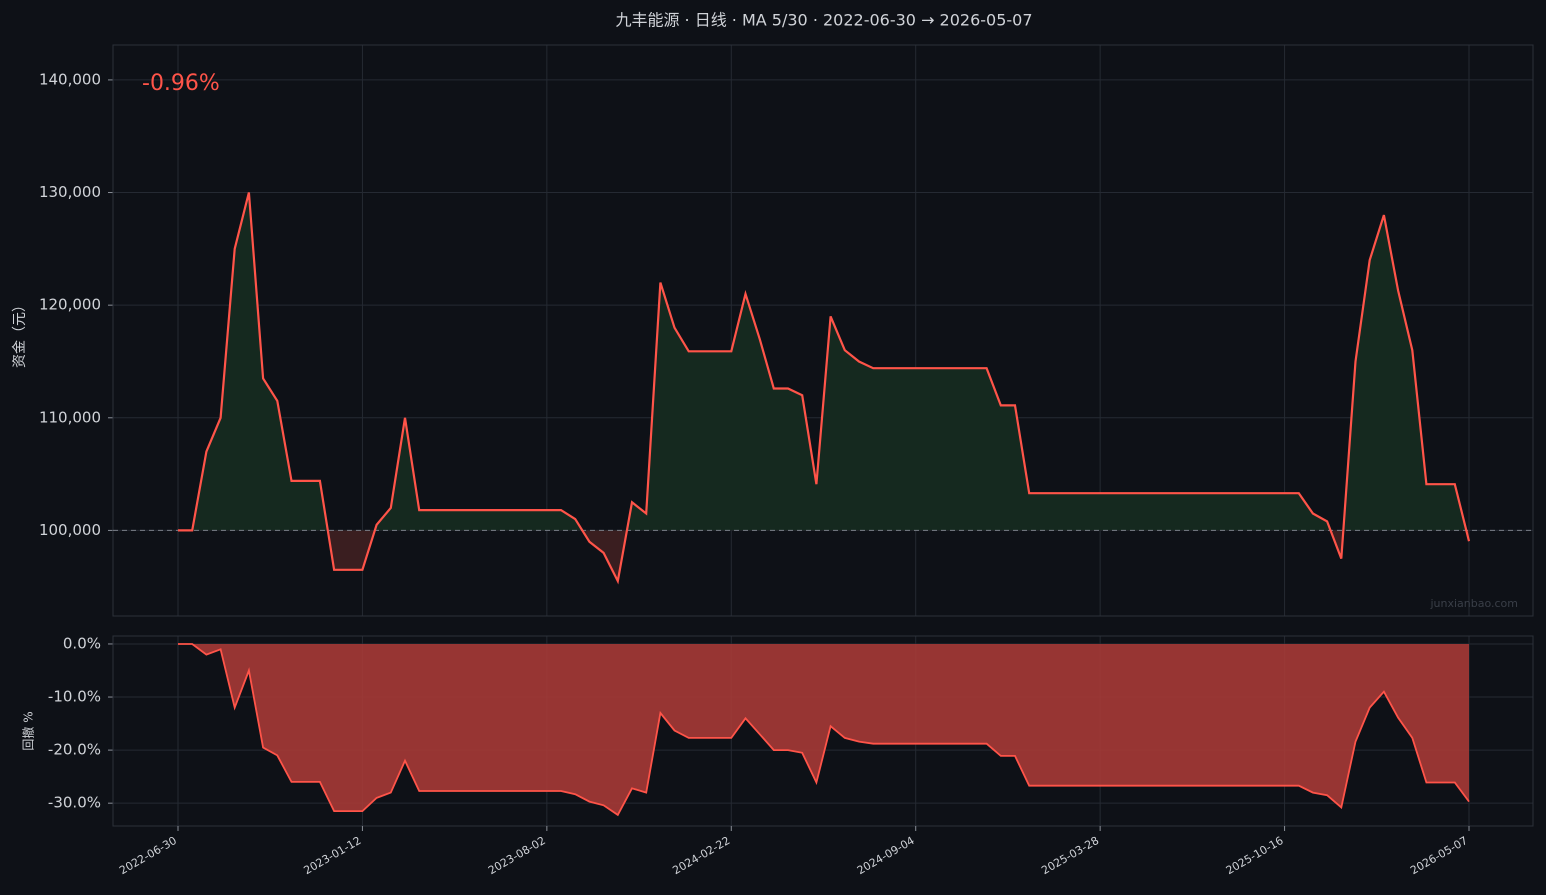 Image resolution: width=1546 pixels, height=895 pixels. I want to click on y-tick-label: -20.0%, so click(74, 750).